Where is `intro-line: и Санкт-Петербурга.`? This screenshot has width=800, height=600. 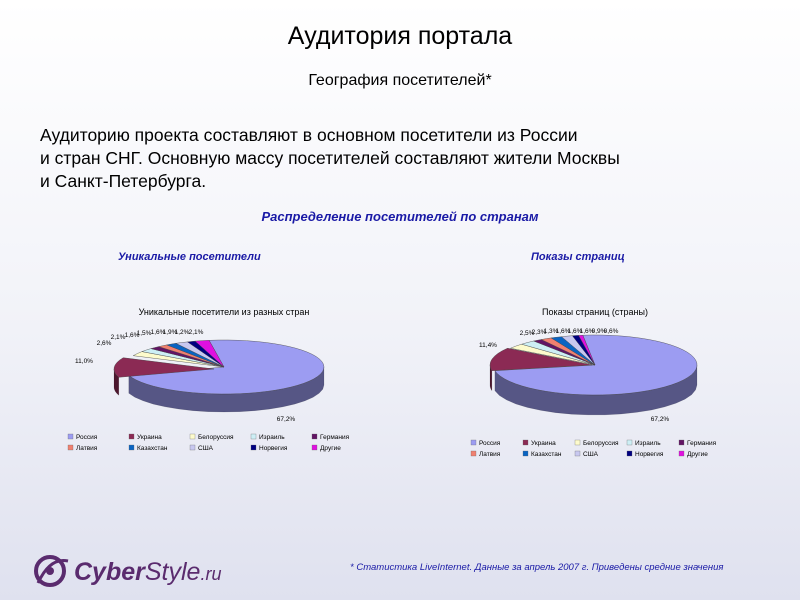 intro-line: и Санкт-Петербурга. is located at coordinates (123, 181).